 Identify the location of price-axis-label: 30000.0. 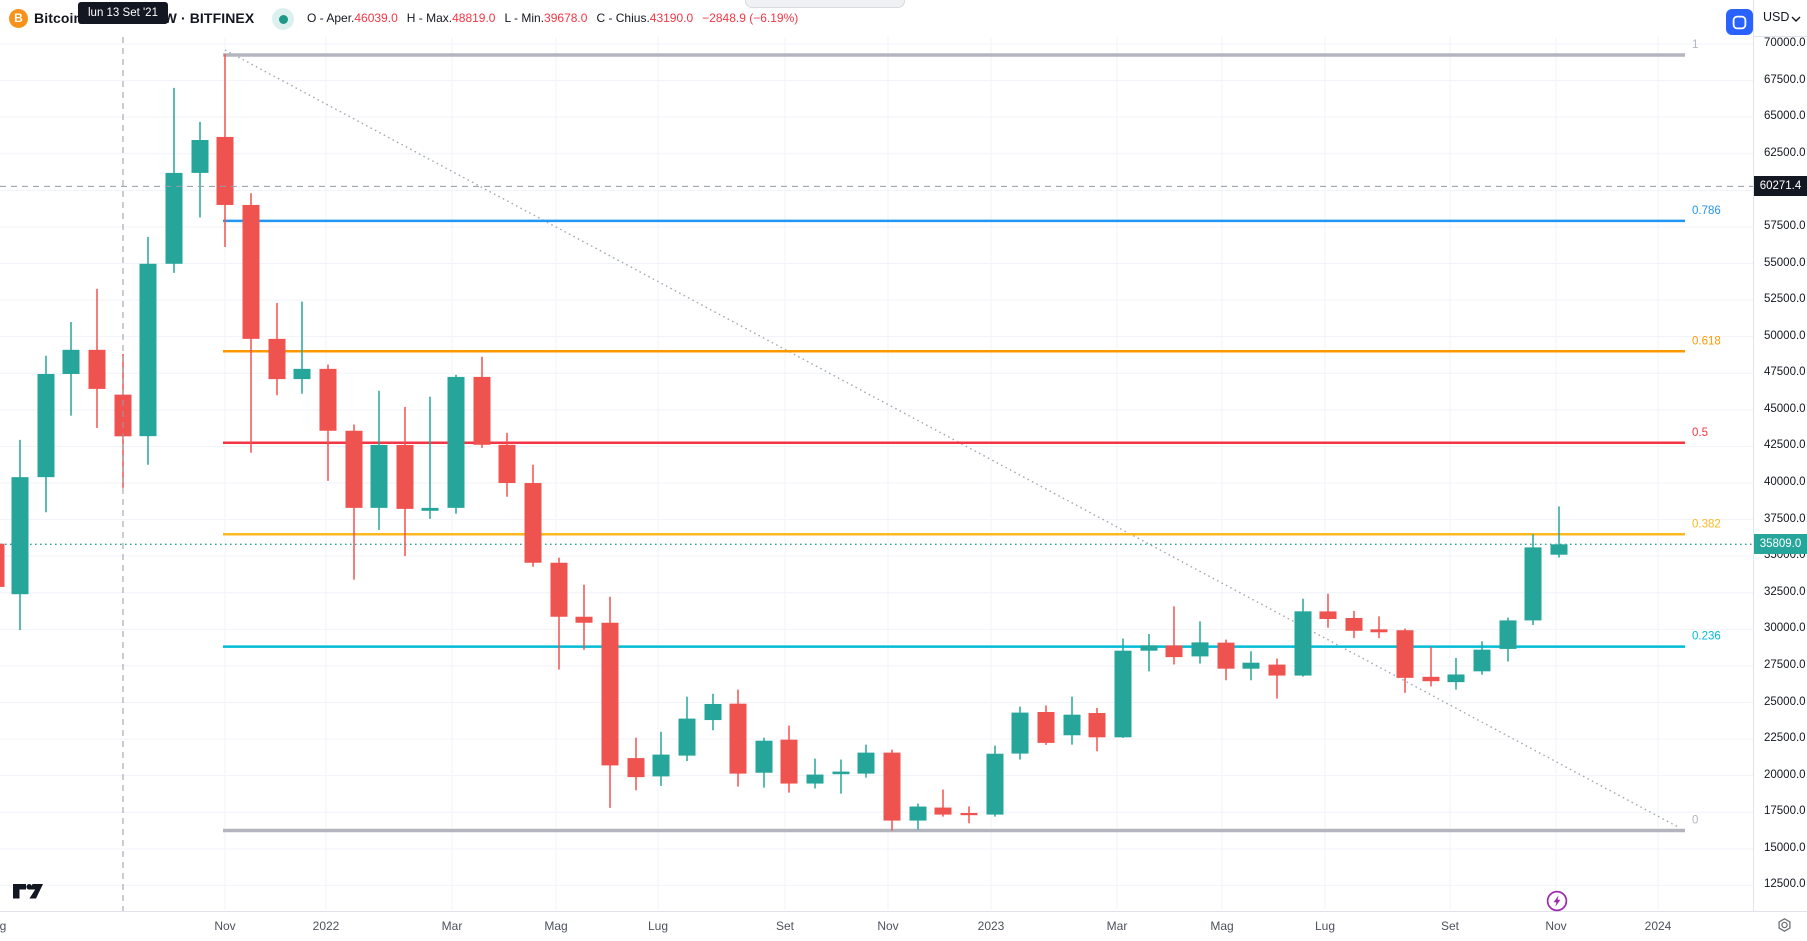
(1785, 628).